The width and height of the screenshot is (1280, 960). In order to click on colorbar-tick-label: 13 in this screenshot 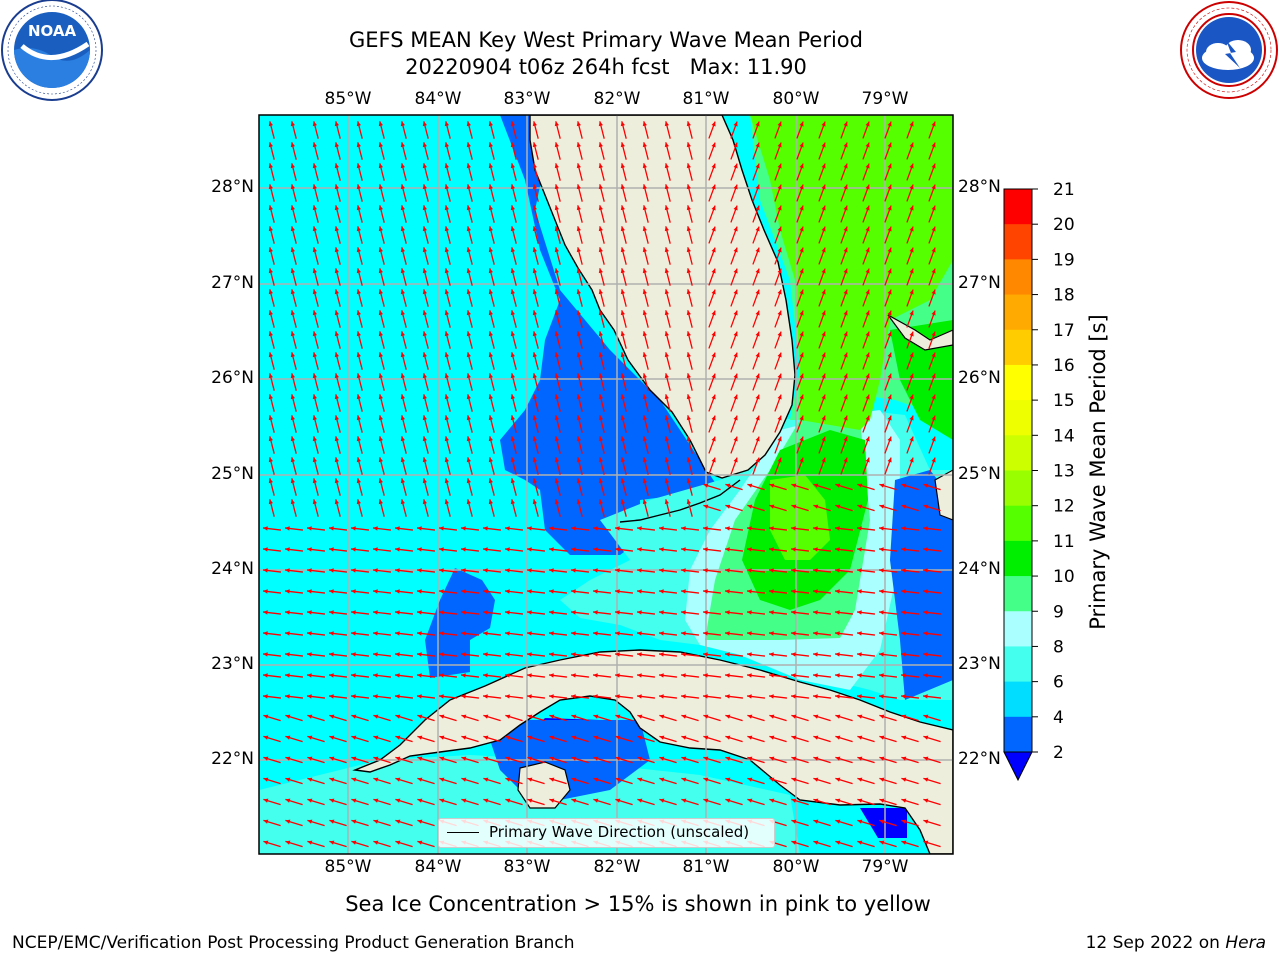, I will do `click(1064, 472)`.